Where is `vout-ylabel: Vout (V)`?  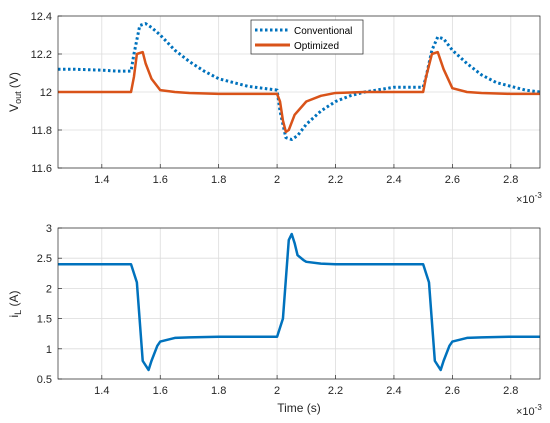 vout-ylabel: Vout (V) is located at coordinates (15, 92).